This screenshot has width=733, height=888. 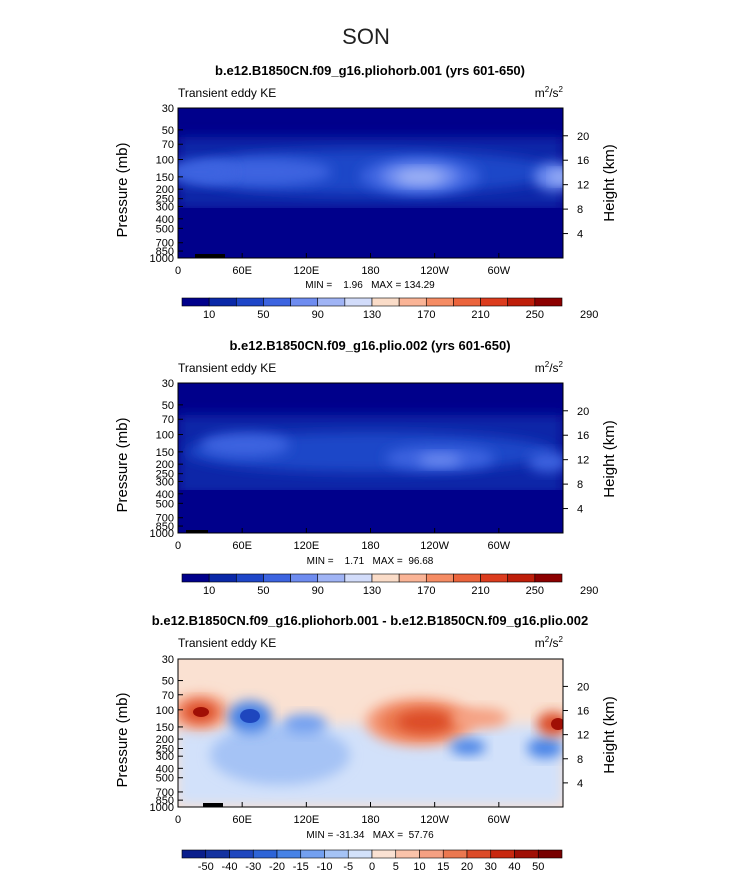 I want to click on y-tick-label-right: 8, so click(x=580, y=485).